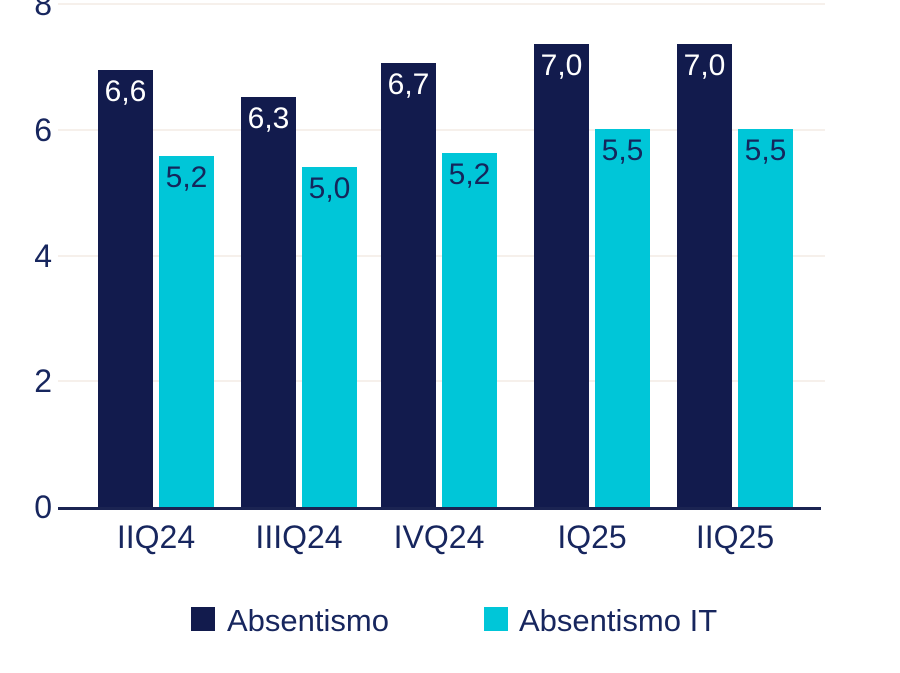 This screenshot has height=673, width=900. Describe the element at coordinates (622, 318) in the screenshot. I see `bar-absentismo-it-iq25` at that location.